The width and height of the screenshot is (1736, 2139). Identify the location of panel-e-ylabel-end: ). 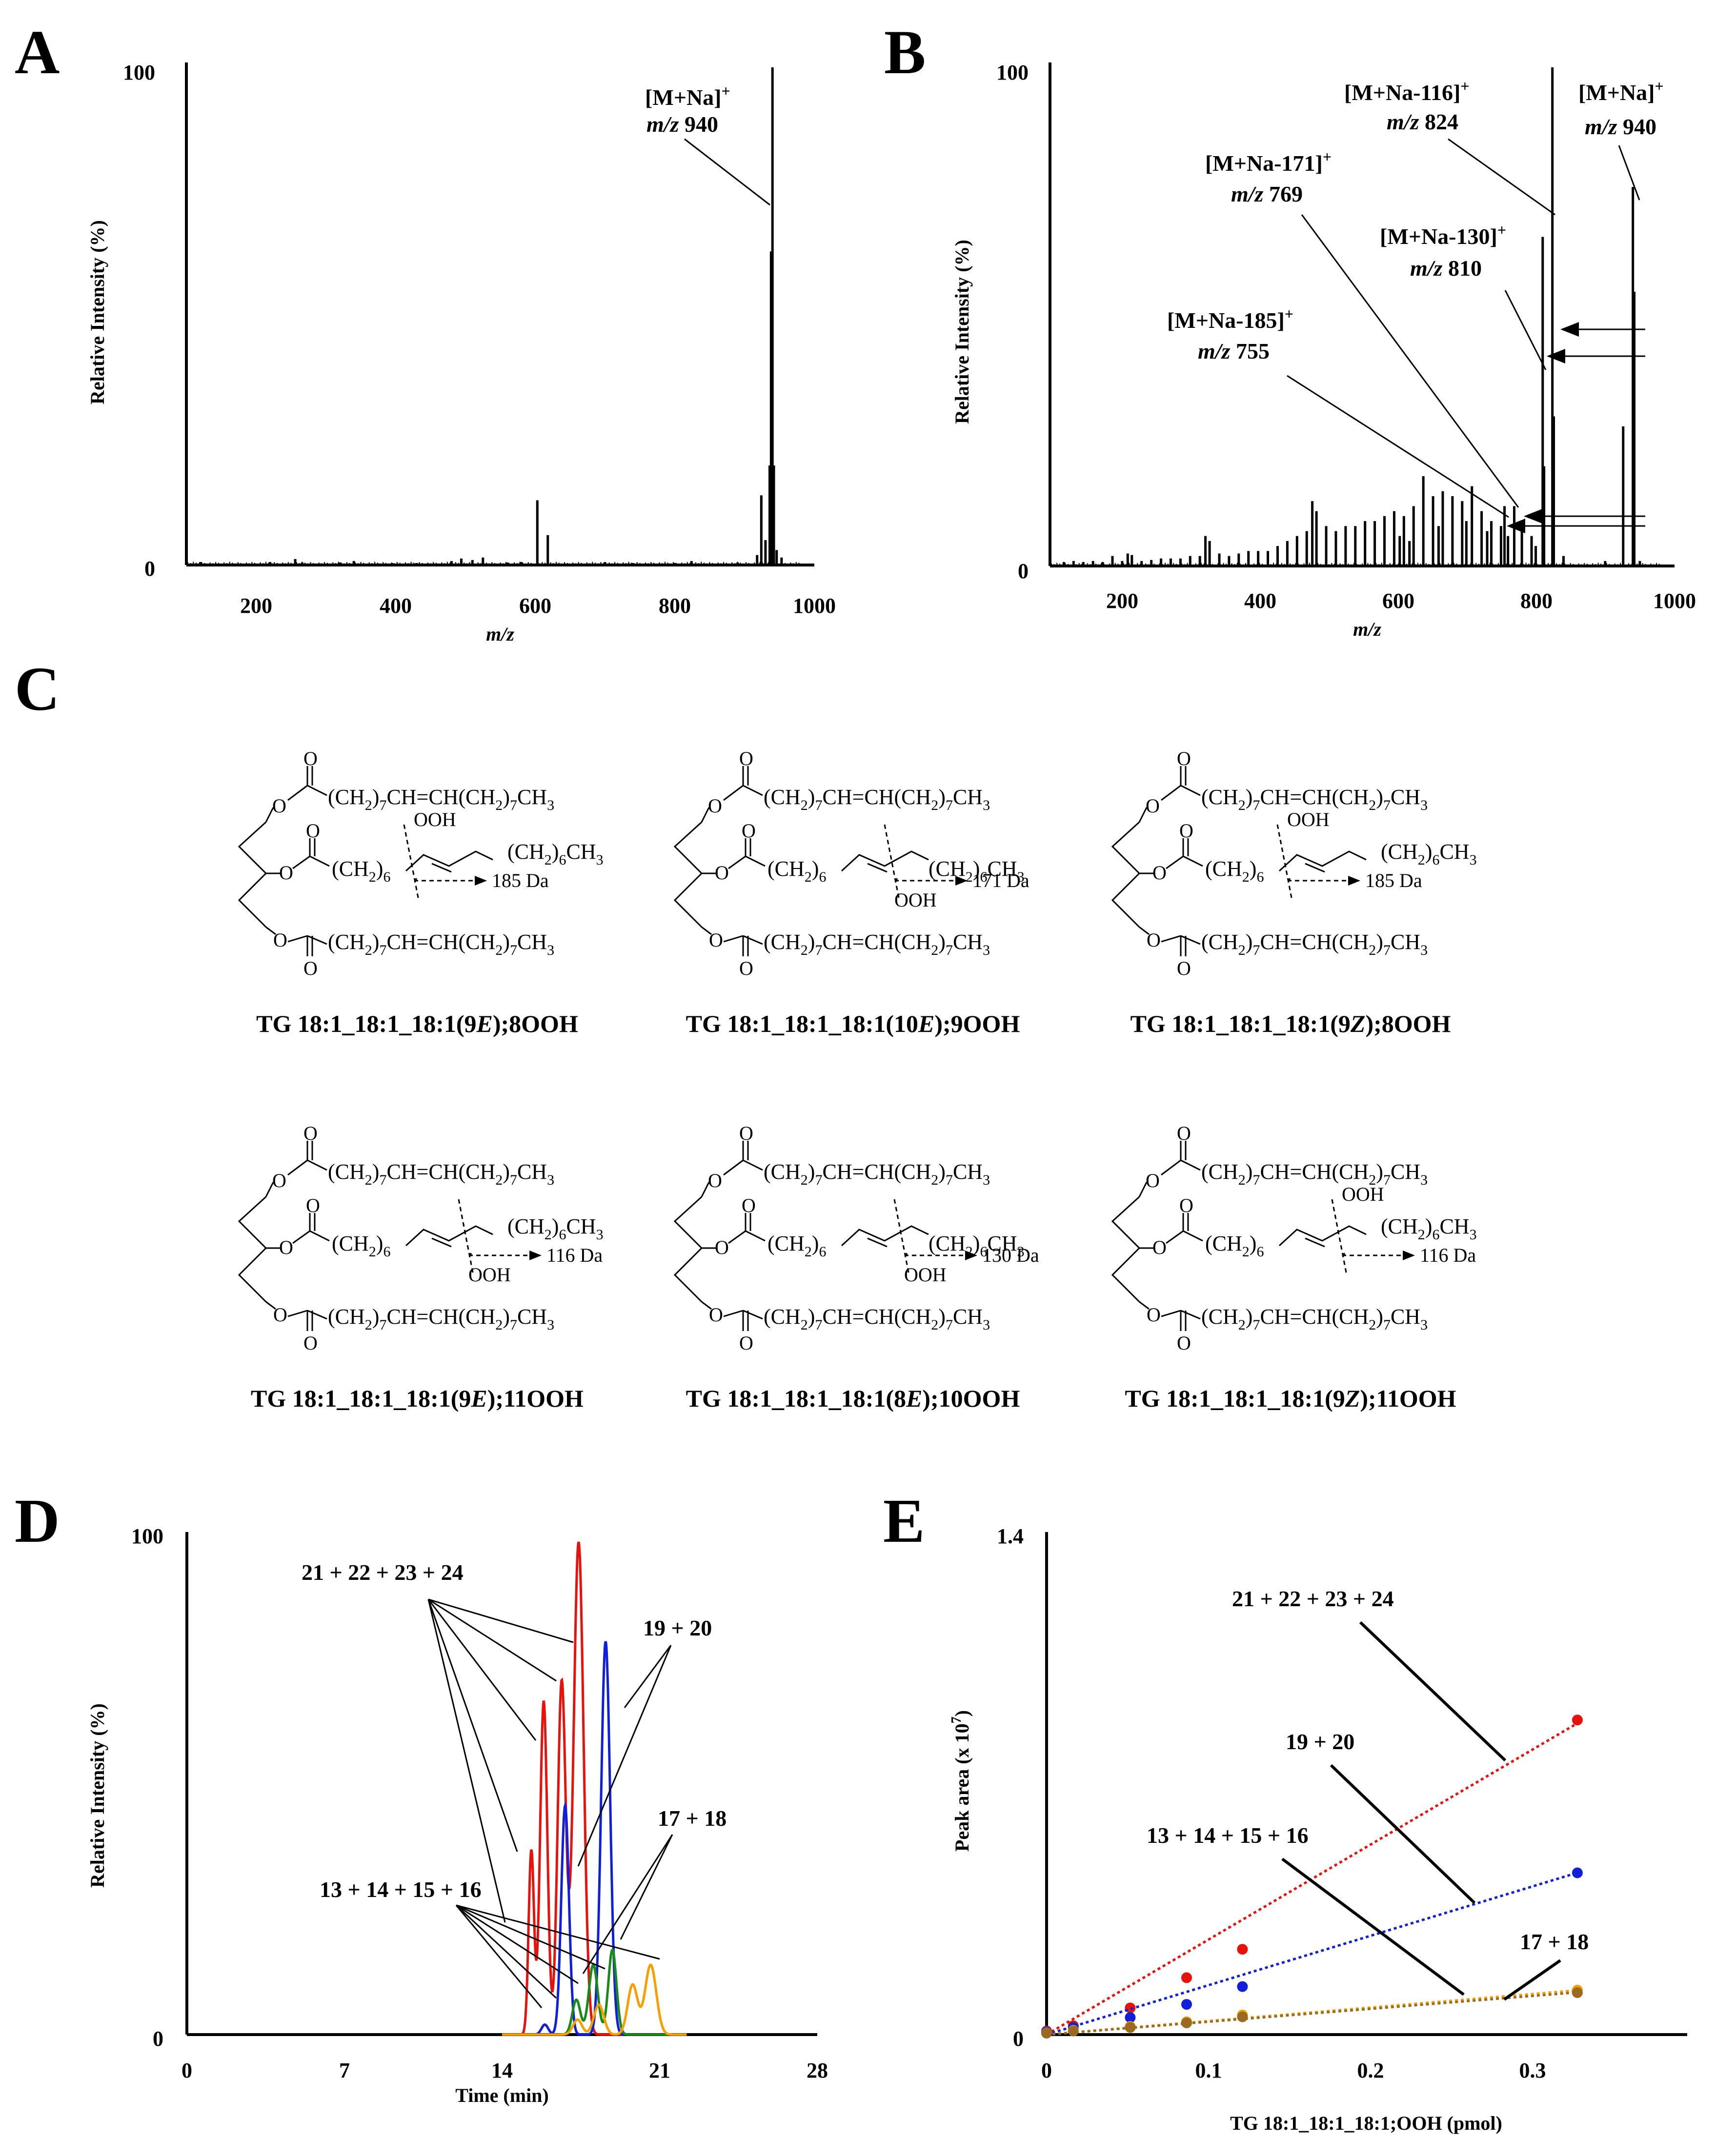
(962, 1713).